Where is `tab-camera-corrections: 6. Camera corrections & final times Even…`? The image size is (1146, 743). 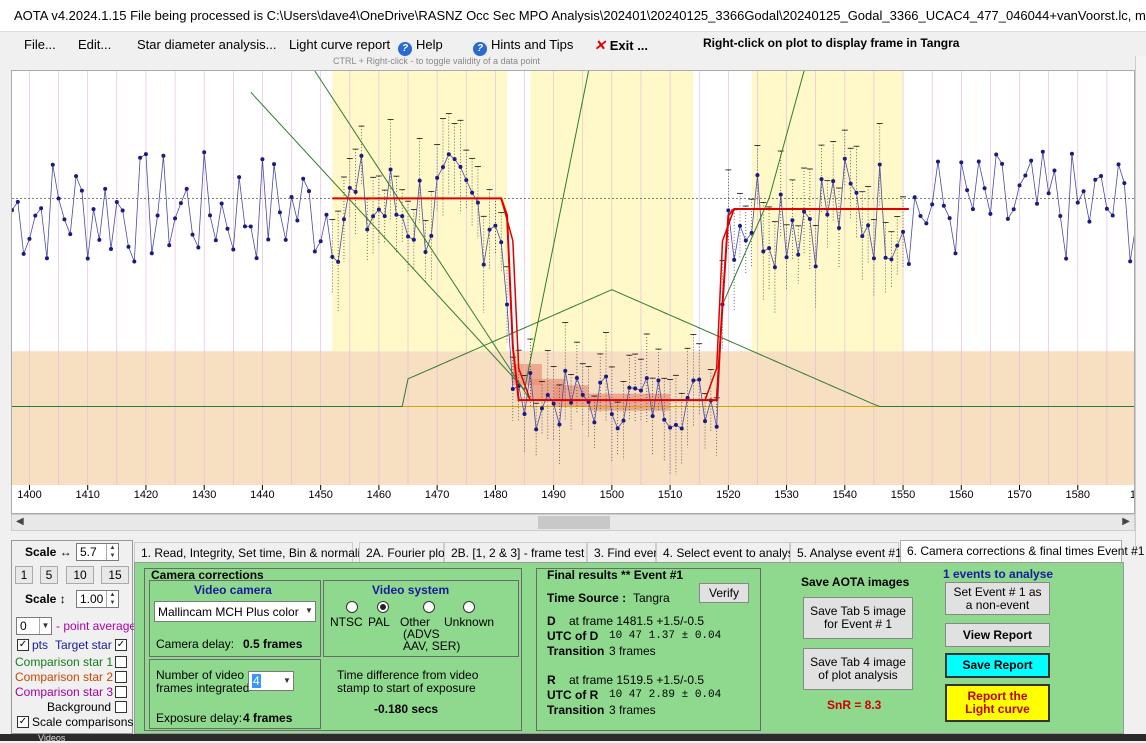
tab-camera-corrections: 6. Camera corrections & final times Even… is located at coordinates (1022, 551).